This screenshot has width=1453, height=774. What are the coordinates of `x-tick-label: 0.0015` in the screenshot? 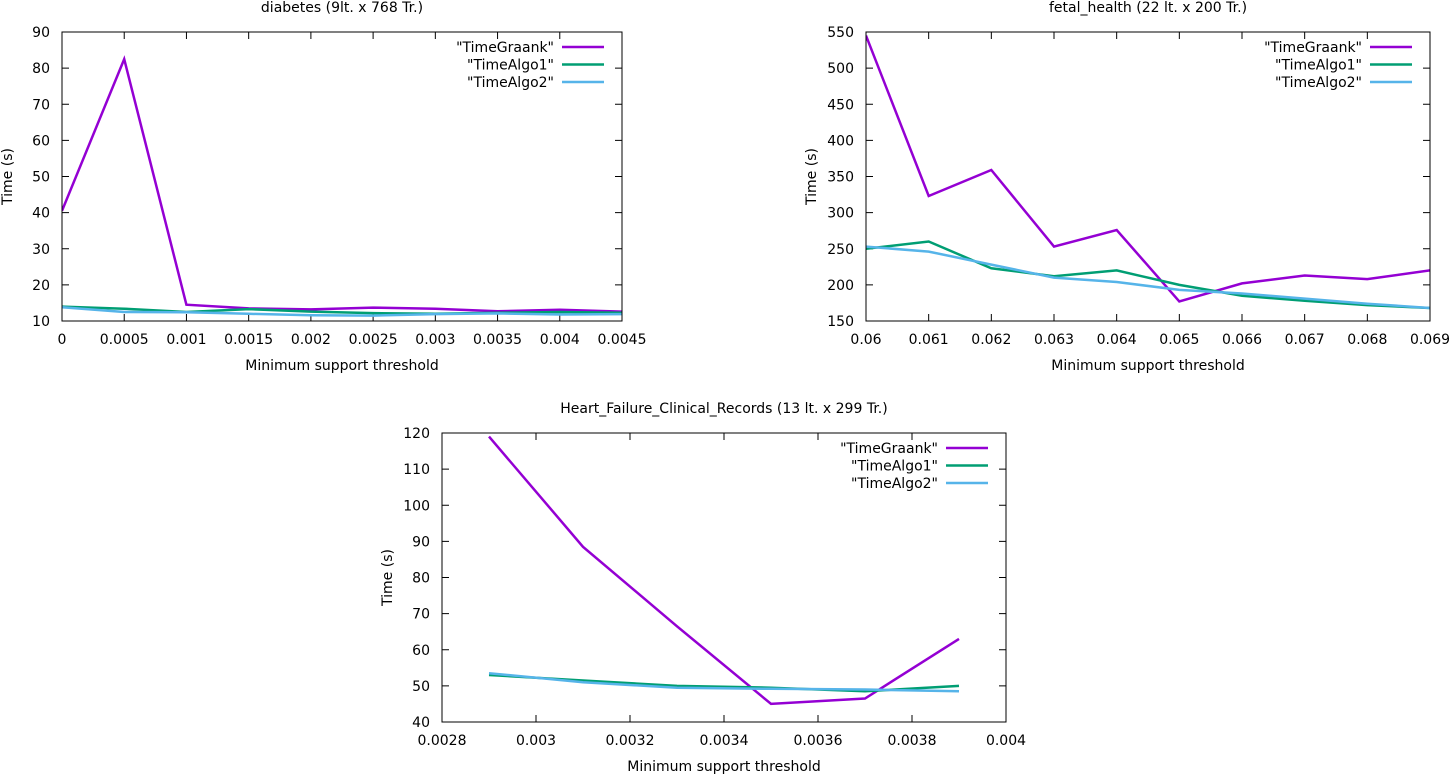 It's located at (248, 340).